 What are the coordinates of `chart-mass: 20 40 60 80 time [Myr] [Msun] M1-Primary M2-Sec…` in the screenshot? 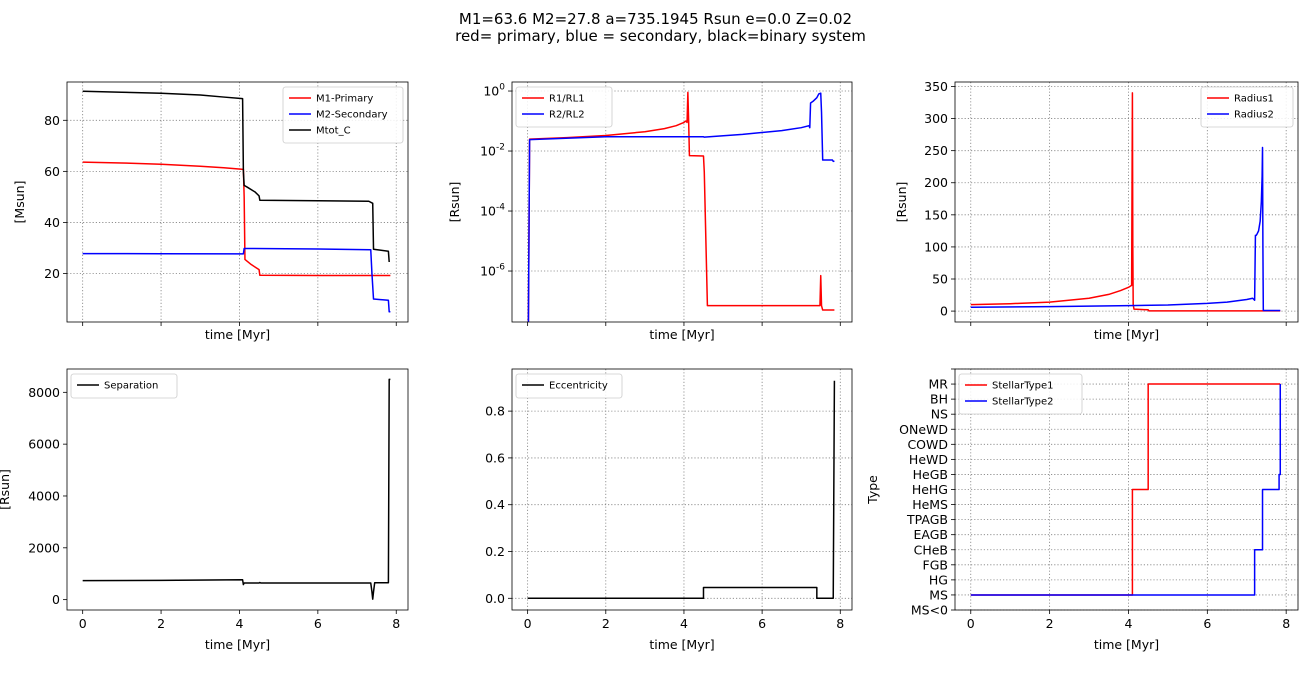 It's located at (210, 211).